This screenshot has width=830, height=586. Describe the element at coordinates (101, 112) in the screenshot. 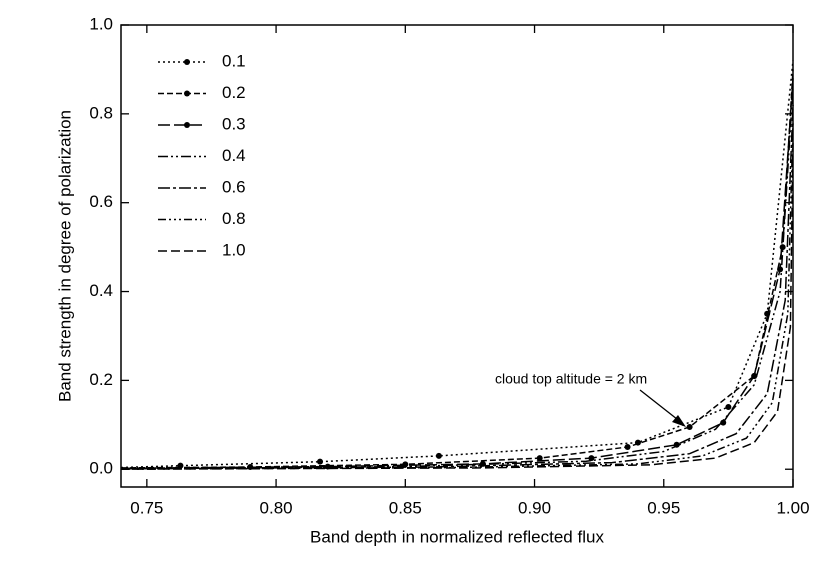

I see `y-tick-label: 0.8` at that location.